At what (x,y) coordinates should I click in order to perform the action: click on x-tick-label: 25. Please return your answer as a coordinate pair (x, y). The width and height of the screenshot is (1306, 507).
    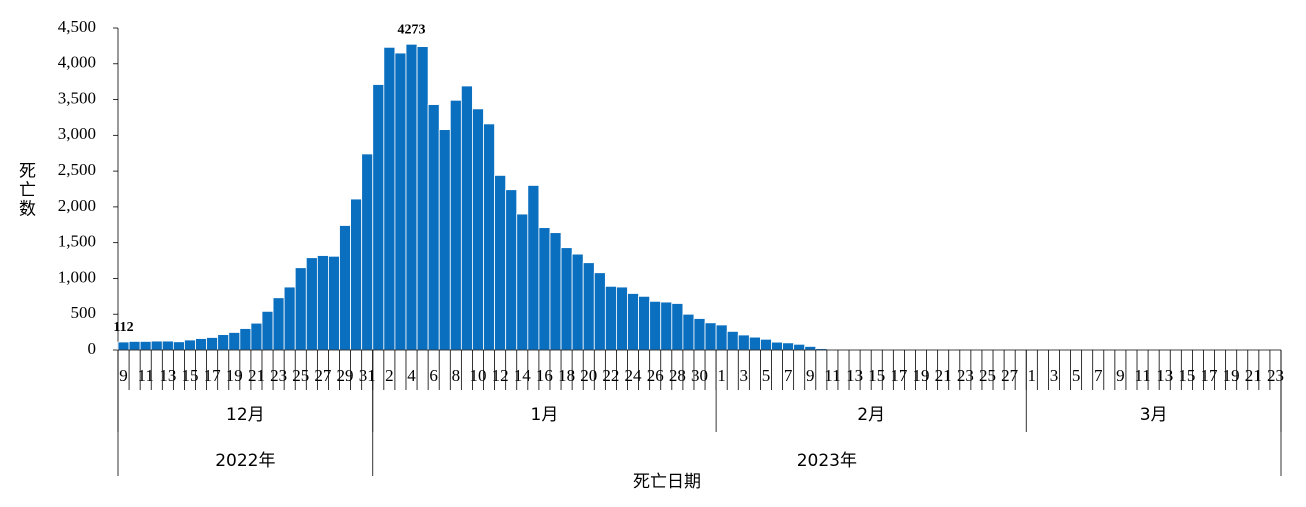
    Looking at the image, I should click on (987, 375).